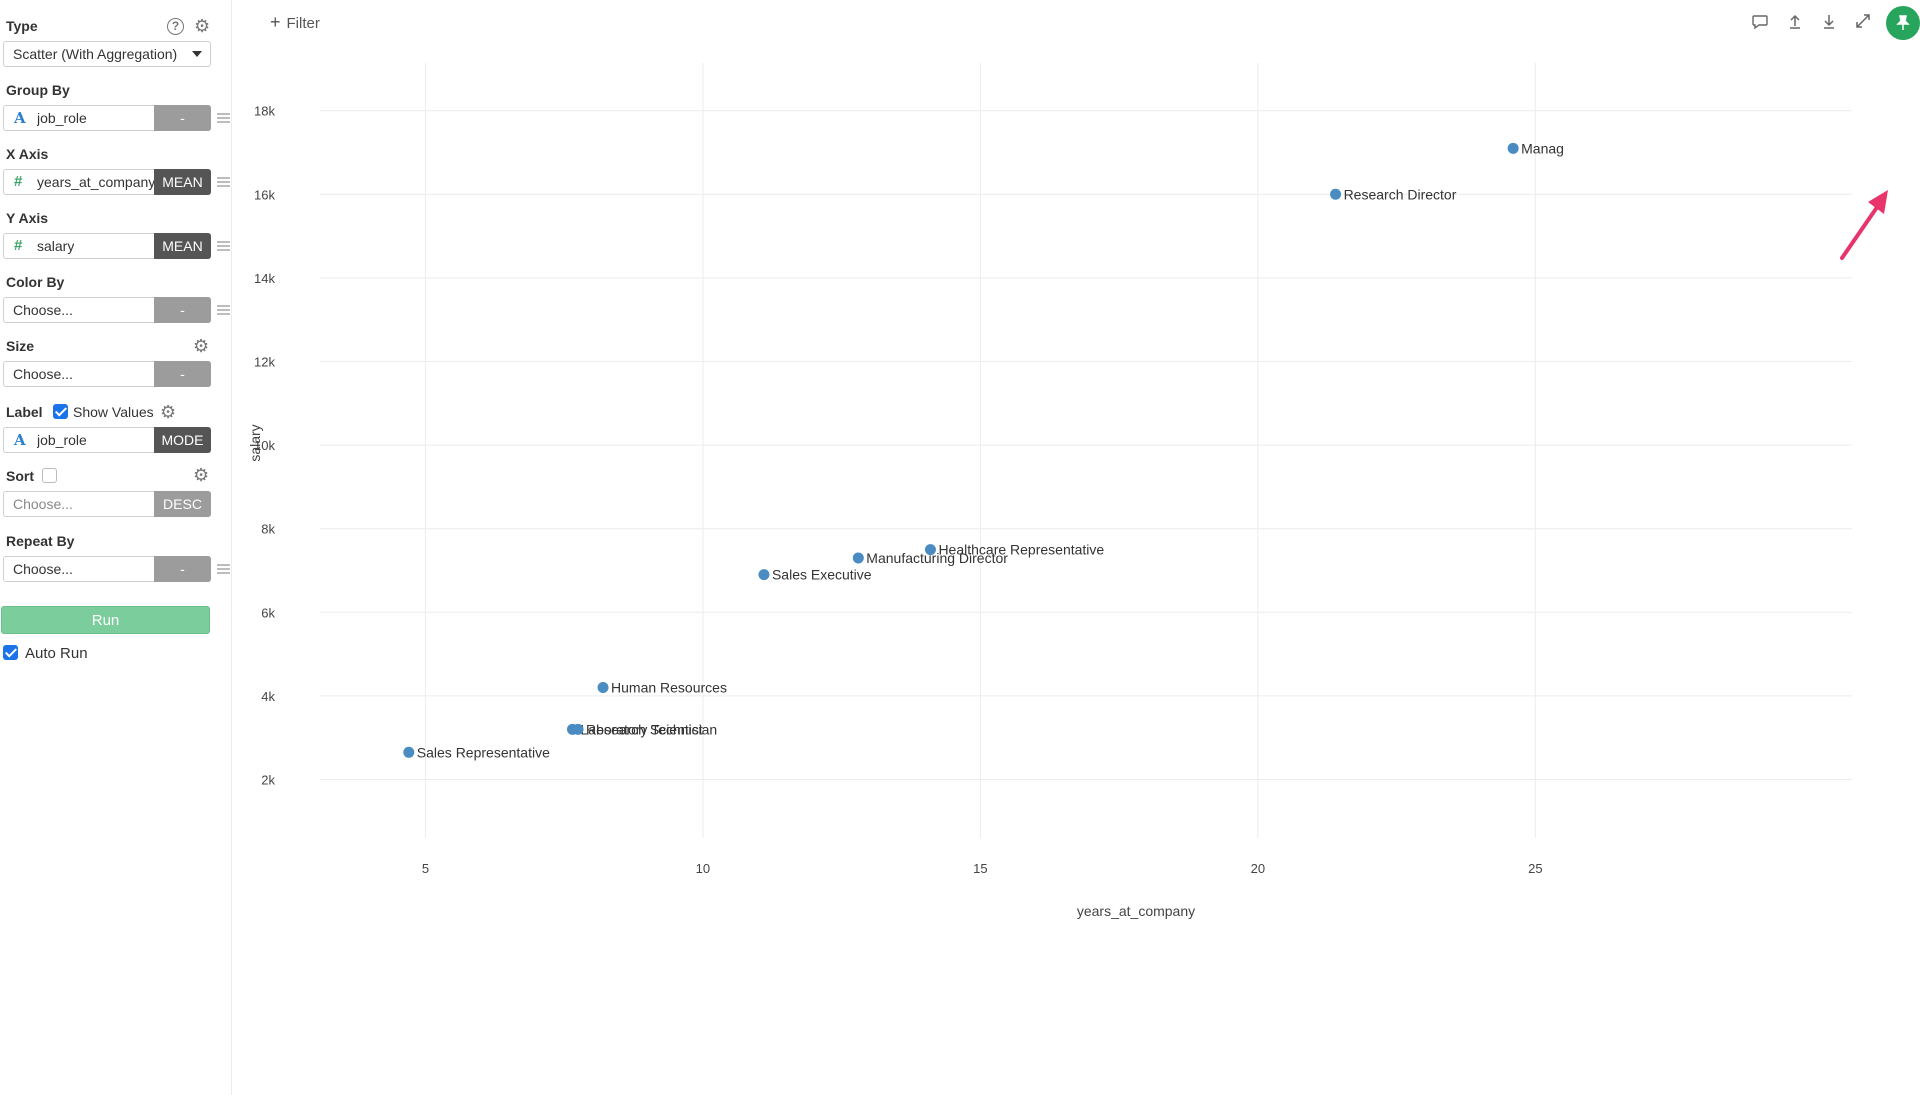 This screenshot has width=1920, height=1095. Describe the element at coordinates (182, 374) in the screenshot. I see `size-agg-button: -` at that location.